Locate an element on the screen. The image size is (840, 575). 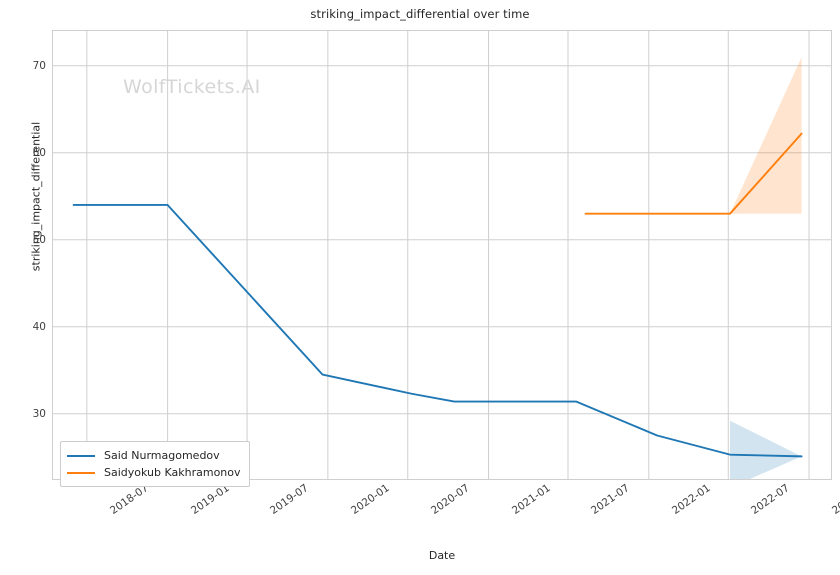
x-tick-label: 2021-01 is located at coordinates (531, 499).